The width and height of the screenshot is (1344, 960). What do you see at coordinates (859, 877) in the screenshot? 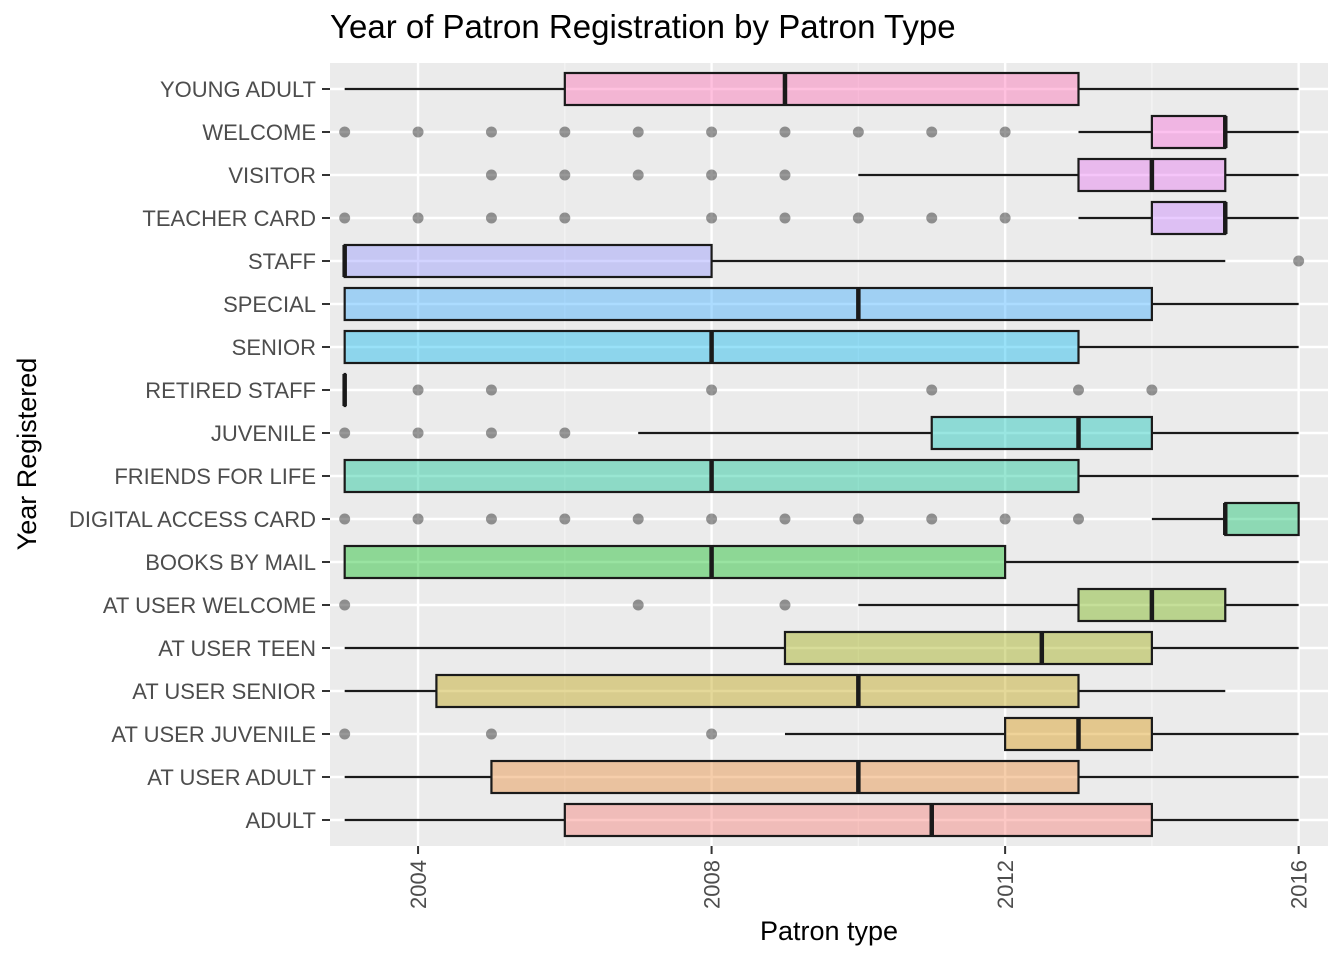
I see `x-tick-labels: 2004 2008 2012 2016` at bounding box center [859, 877].